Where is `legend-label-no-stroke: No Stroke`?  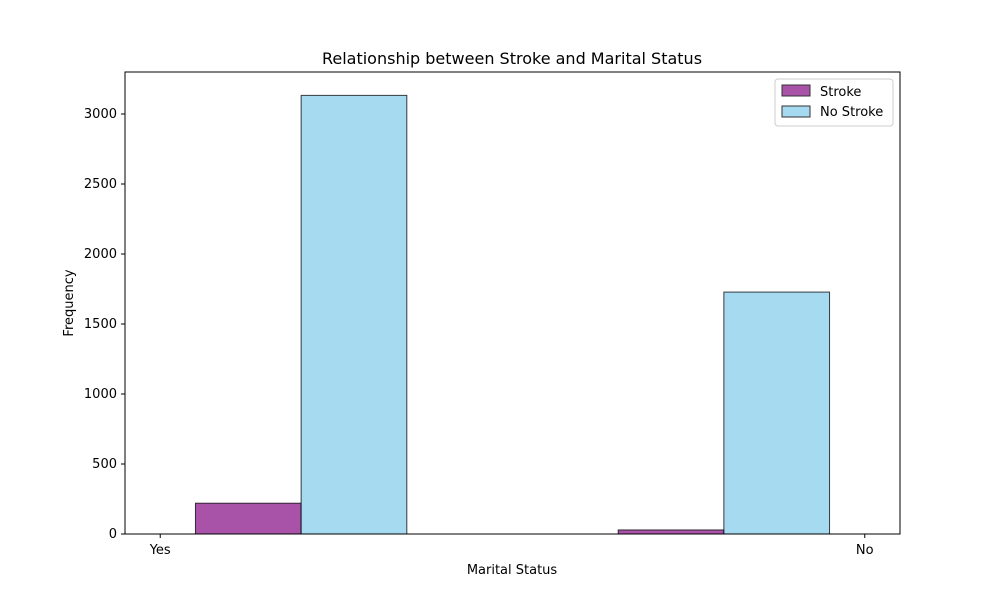
legend-label-no-stroke: No Stroke is located at coordinates (851, 112).